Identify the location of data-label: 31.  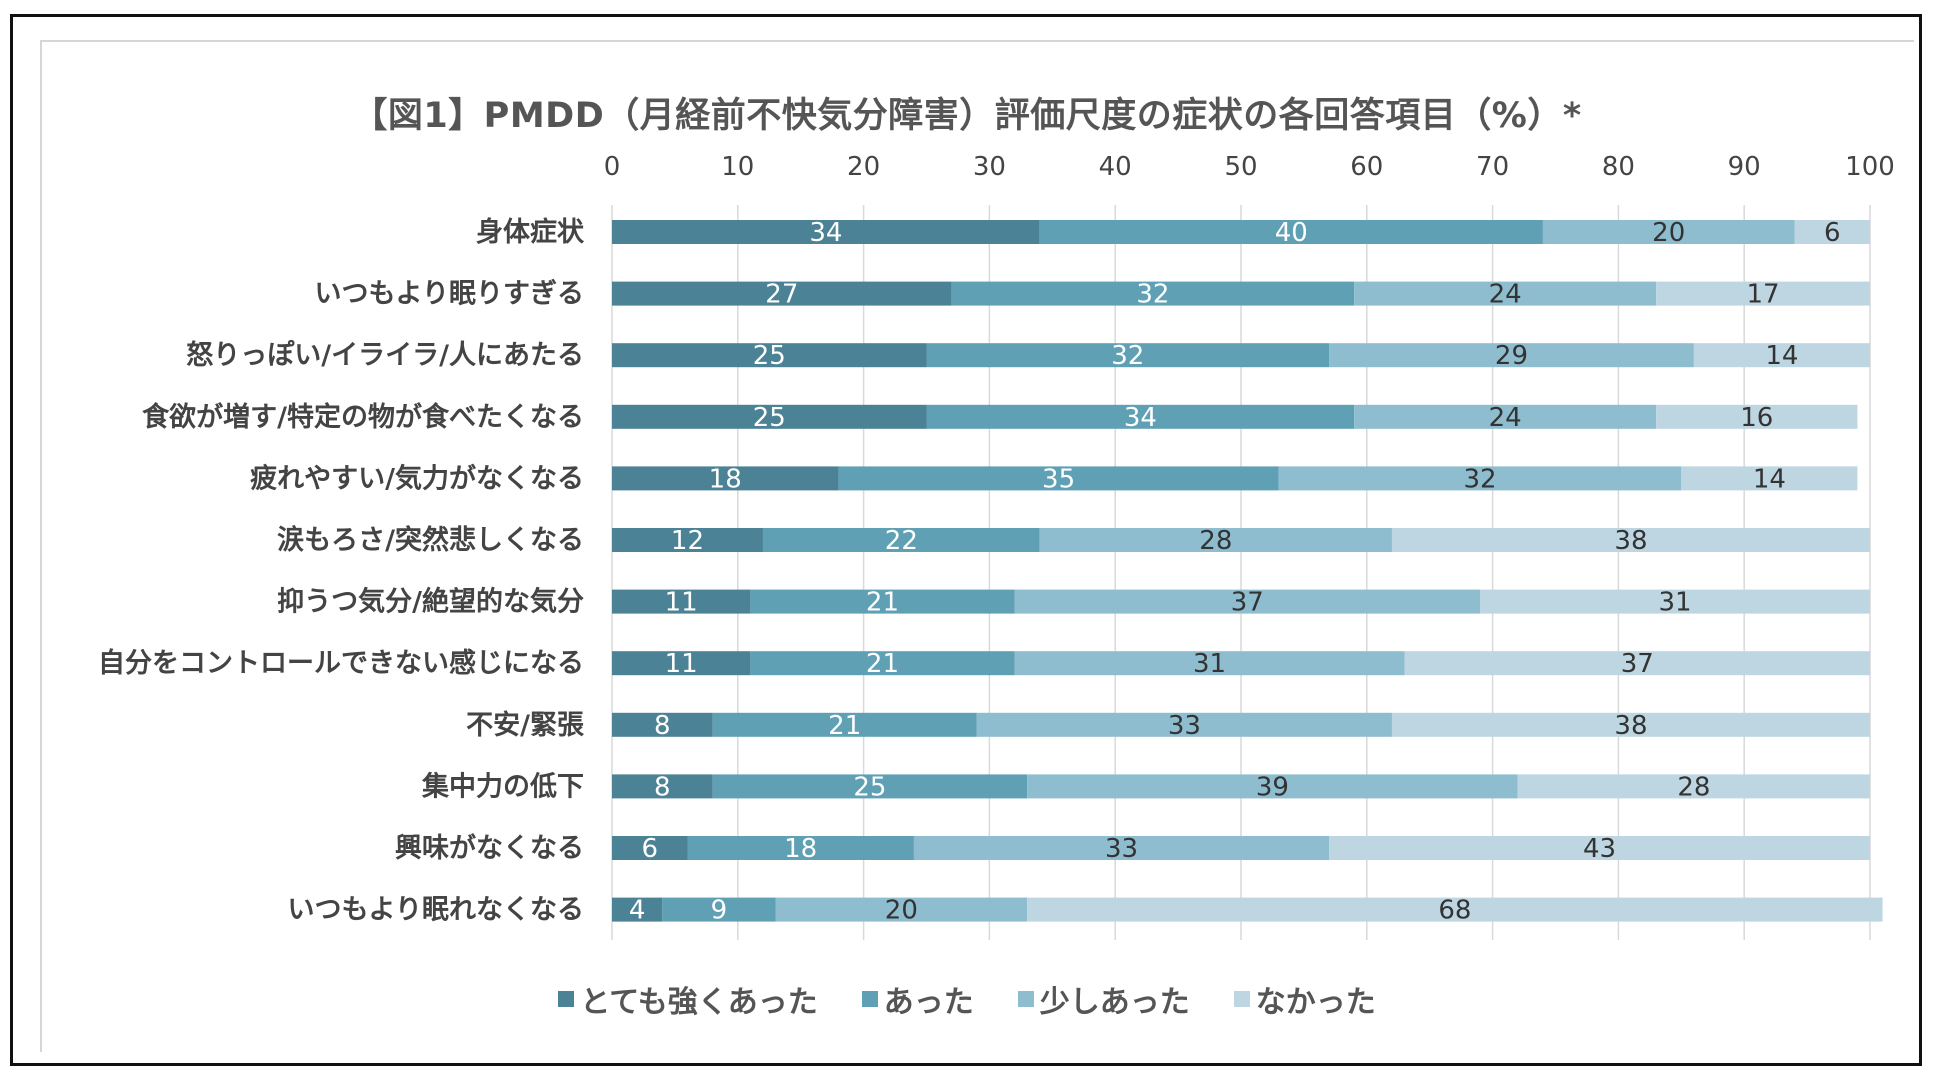
(1674, 603).